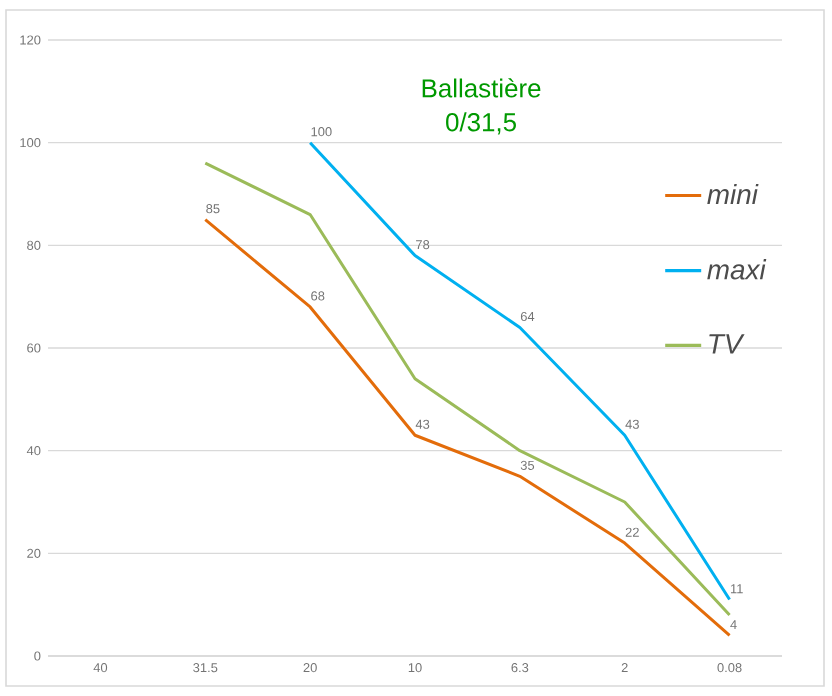 This screenshot has width=832, height=696. I want to click on text: Ballastière 0/31,5, so click(481, 106).